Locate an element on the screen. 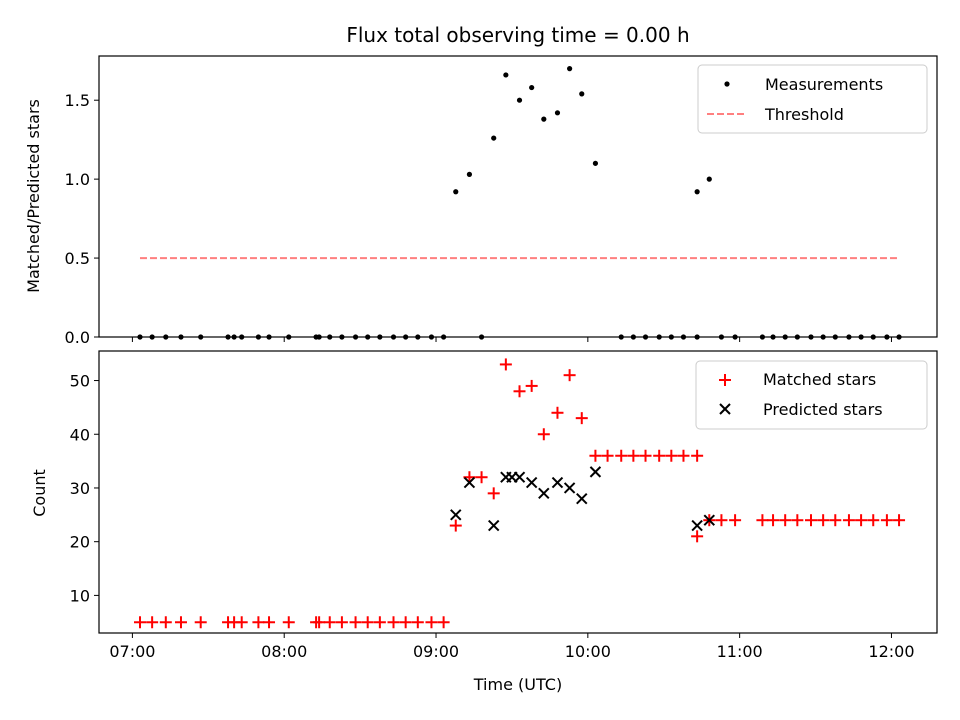 The width and height of the screenshot is (960, 720). top-legend-measurements-label: Measurements is located at coordinates (824, 84).